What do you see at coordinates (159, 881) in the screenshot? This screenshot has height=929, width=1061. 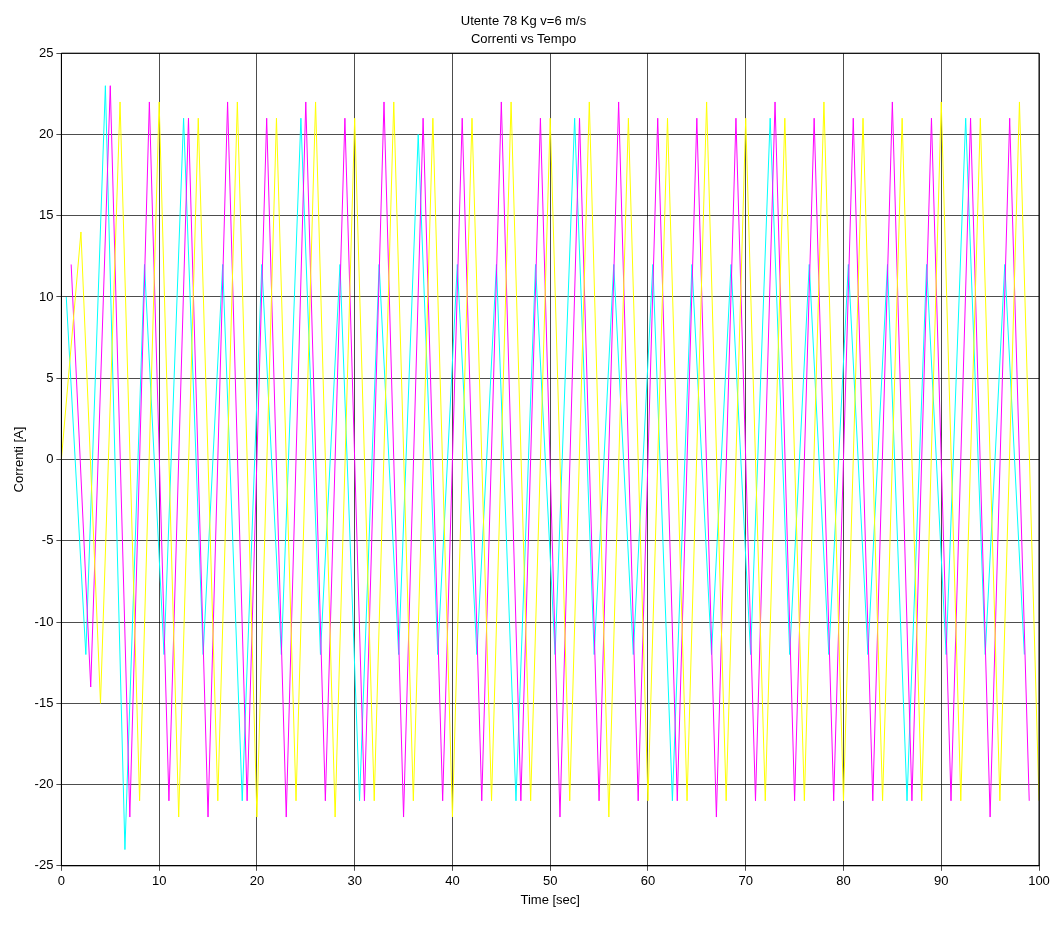 I see `x-tick-label: 10` at bounding box center [159, 881].